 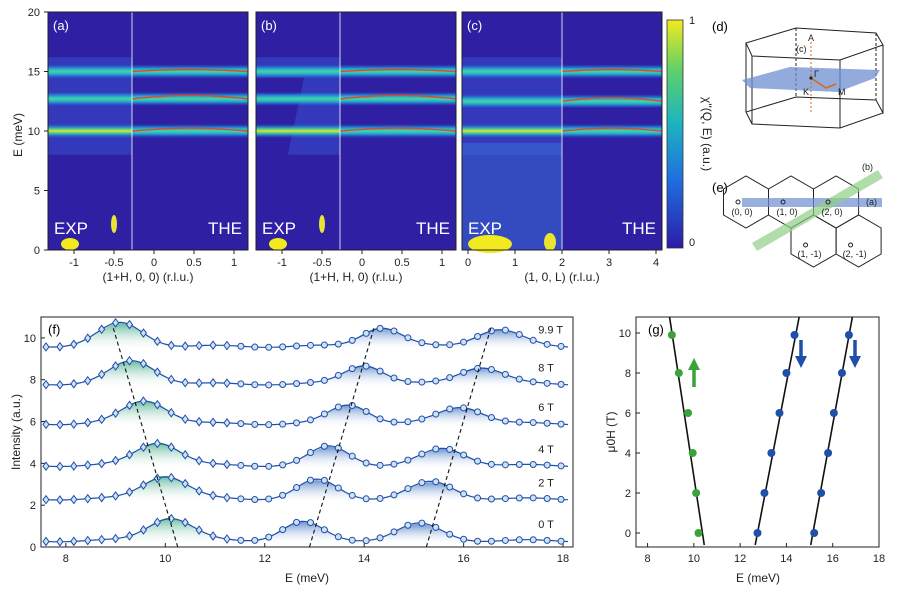 What do you see at coordinates (842, 92) in the screenshot?
I see `bz-label-M: M` at bounding box center [842, 92].